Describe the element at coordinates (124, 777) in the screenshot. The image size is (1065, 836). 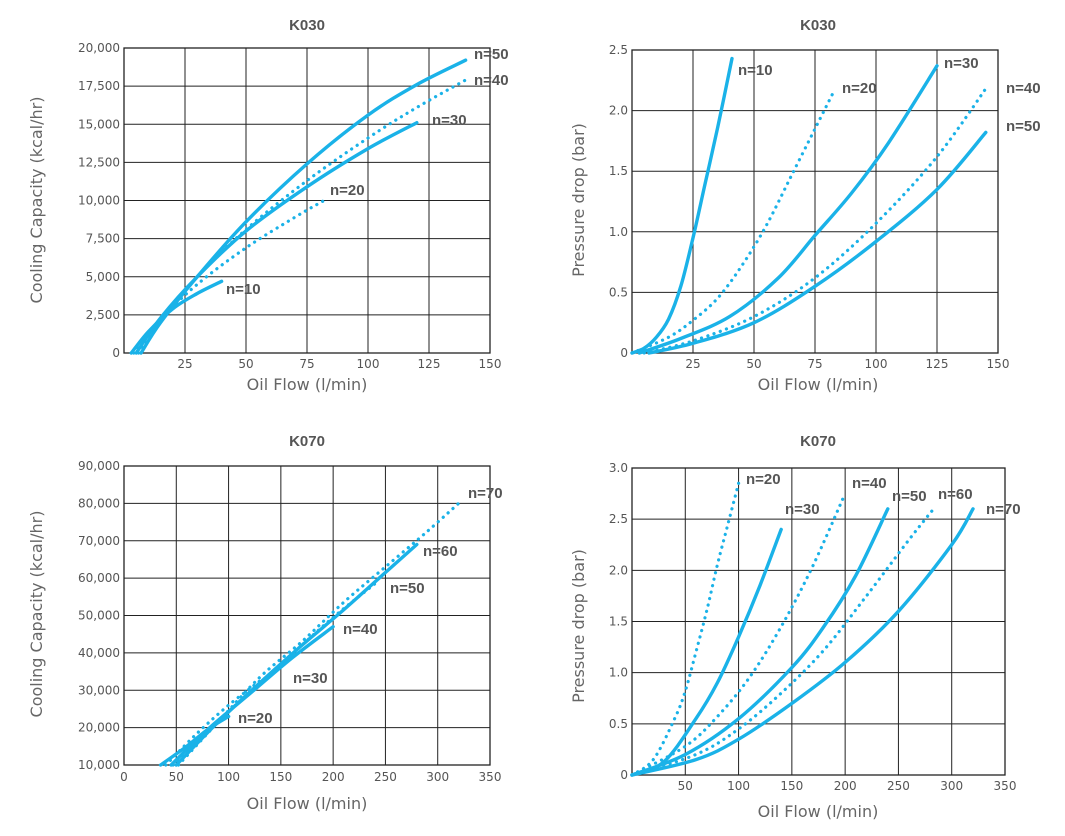
I see `chart-3-x-tick-label: 0` at that location.